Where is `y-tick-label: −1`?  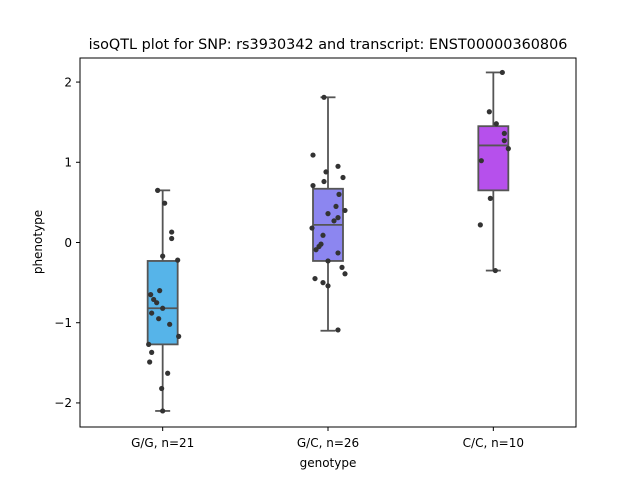
y-tick-label: −1 is located at coordinates (63, 323).